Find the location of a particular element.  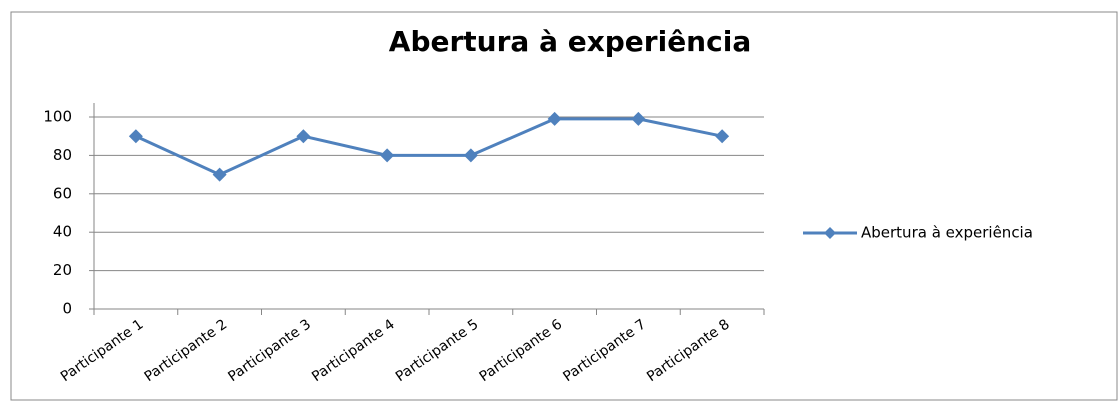

y-tick-label: 60 is located at coordinates (62, 193).